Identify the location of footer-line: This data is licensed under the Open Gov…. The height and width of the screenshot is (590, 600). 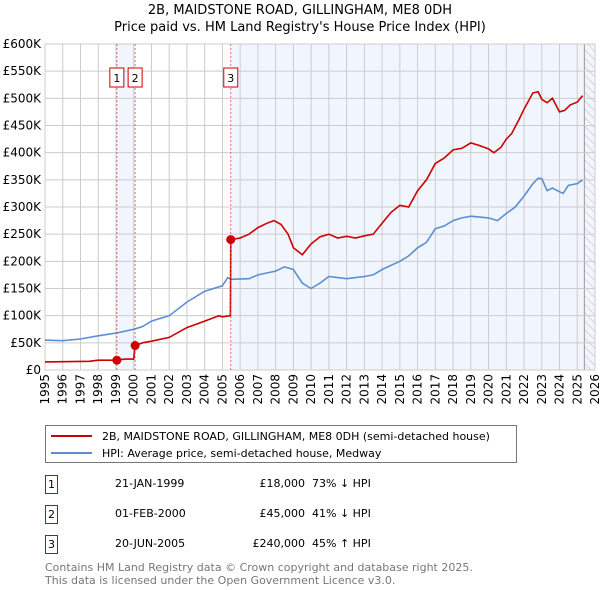
(220, 580).